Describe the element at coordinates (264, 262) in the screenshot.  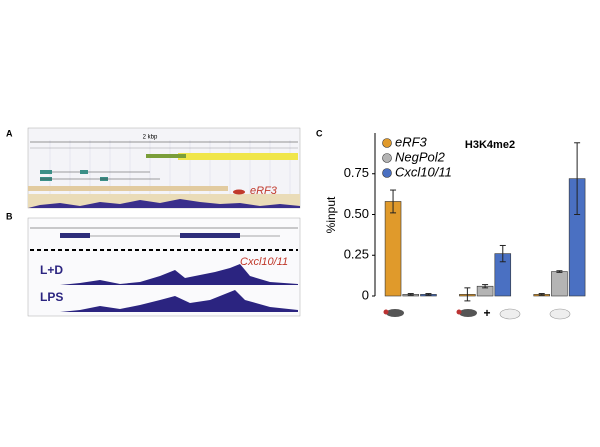
I see `gene-label: Cxcl10/11` at that location.